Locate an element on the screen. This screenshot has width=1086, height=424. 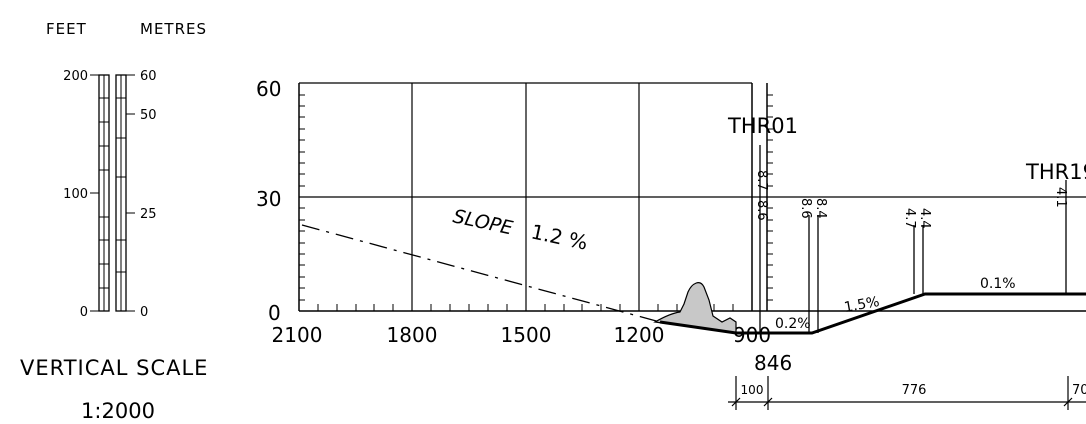
slope-line is located at coordinates (481, 273).